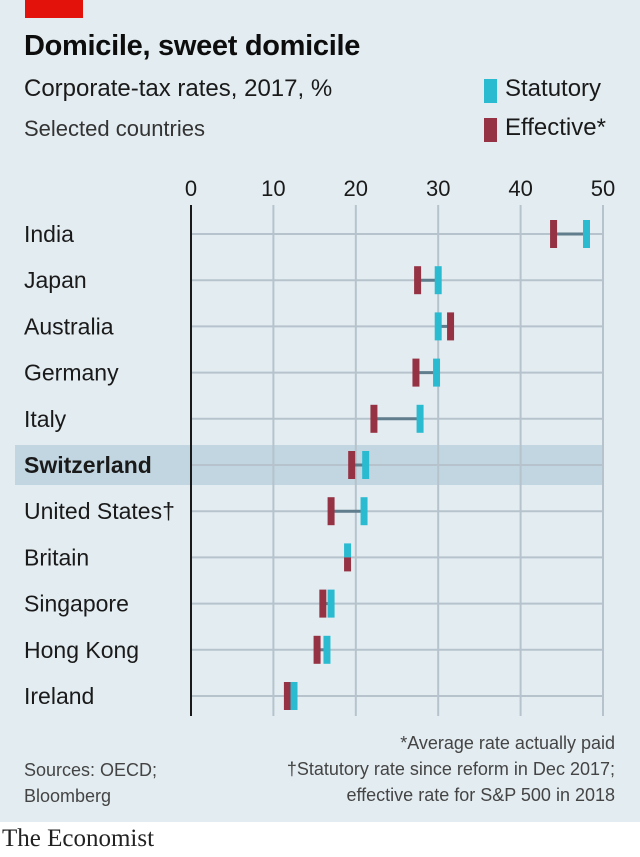 This screenshot has height=857, width=640. I want to click on country-label: India, so click(49, 234).